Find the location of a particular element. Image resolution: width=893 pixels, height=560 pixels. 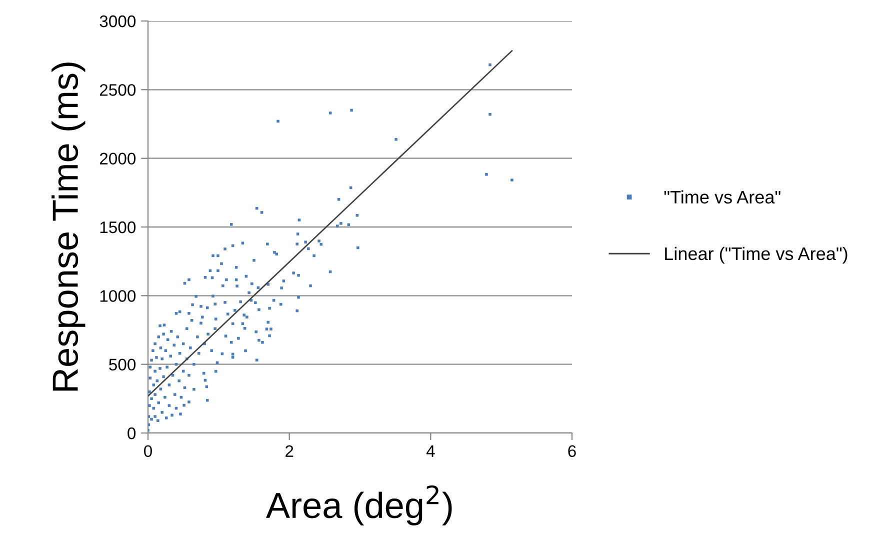

x-tick-label: 0 is located at coordinates (148, 451).